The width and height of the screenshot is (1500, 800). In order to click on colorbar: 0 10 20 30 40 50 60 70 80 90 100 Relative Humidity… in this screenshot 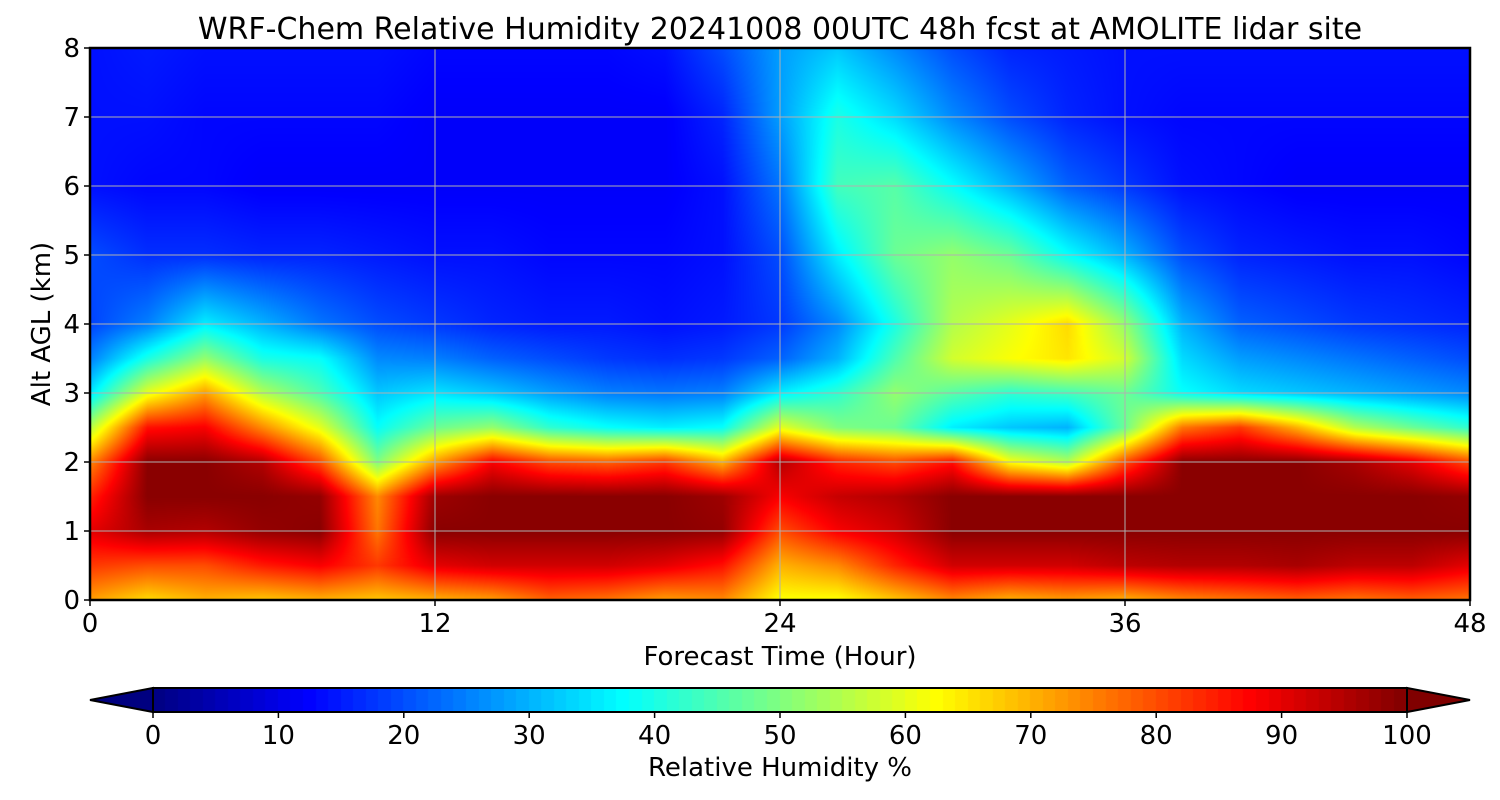, I will do `click(780, 734)`.